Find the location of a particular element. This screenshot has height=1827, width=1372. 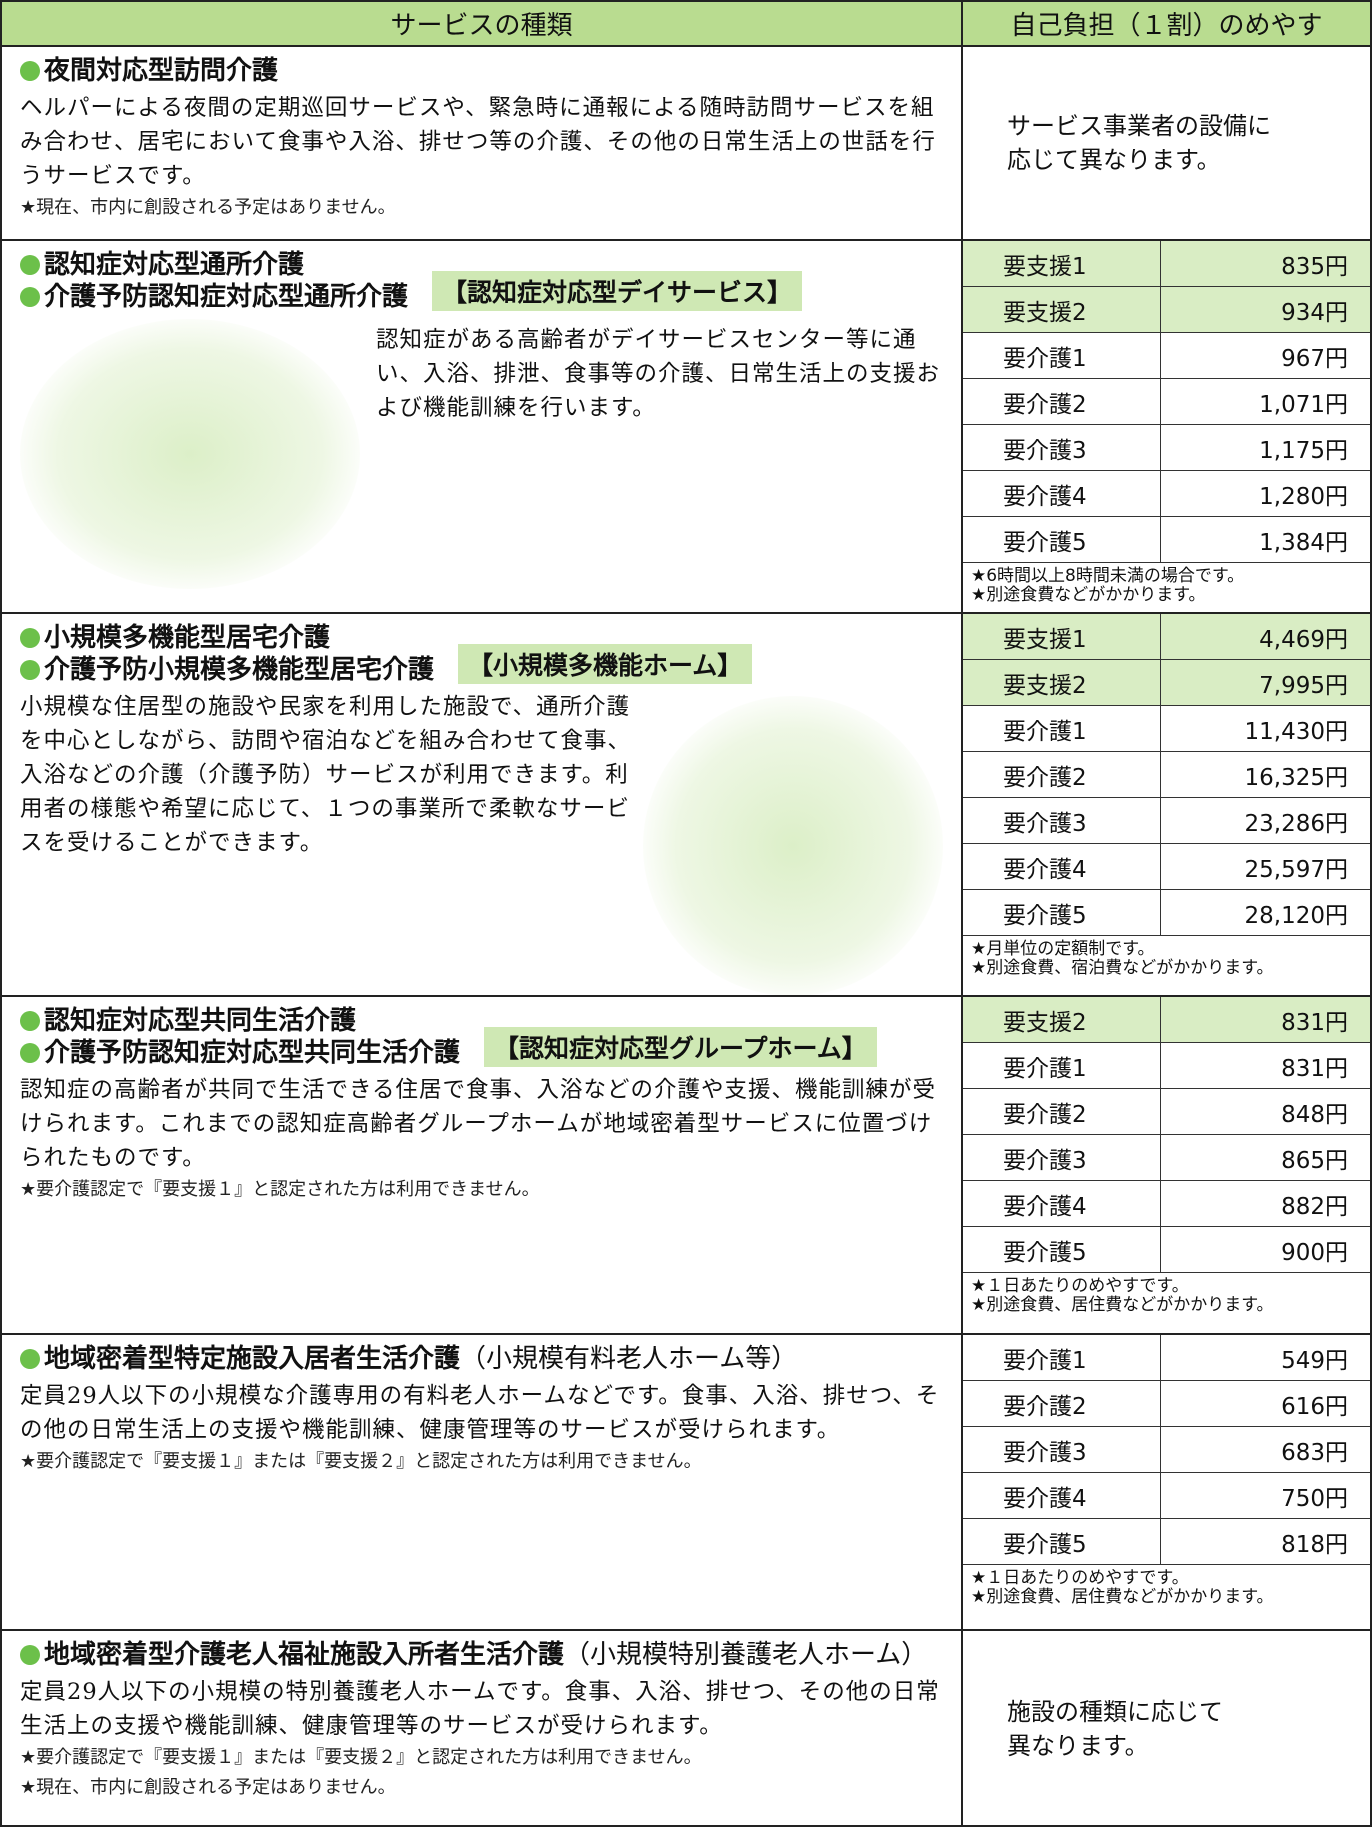

price-notes: ★月単位の定額制です。 ★別途食費、宿泊費などがかかります。 is located at coordinates (1166, 959).